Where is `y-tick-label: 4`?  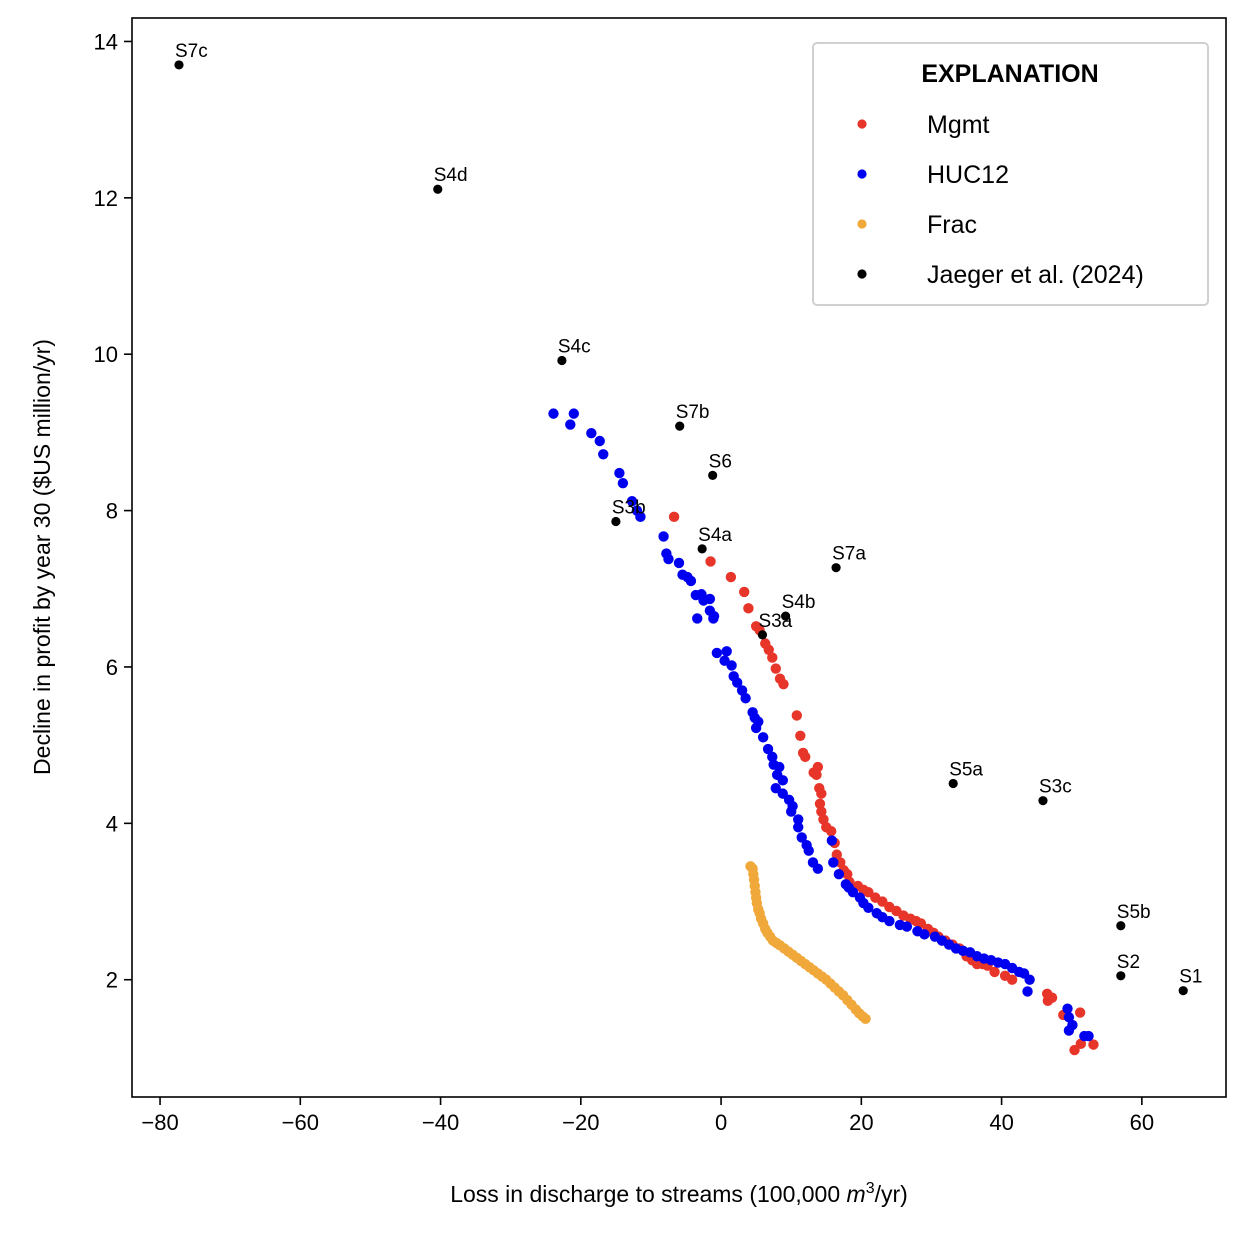 y-tick-label: 4 is located at coordinates (112, 823).